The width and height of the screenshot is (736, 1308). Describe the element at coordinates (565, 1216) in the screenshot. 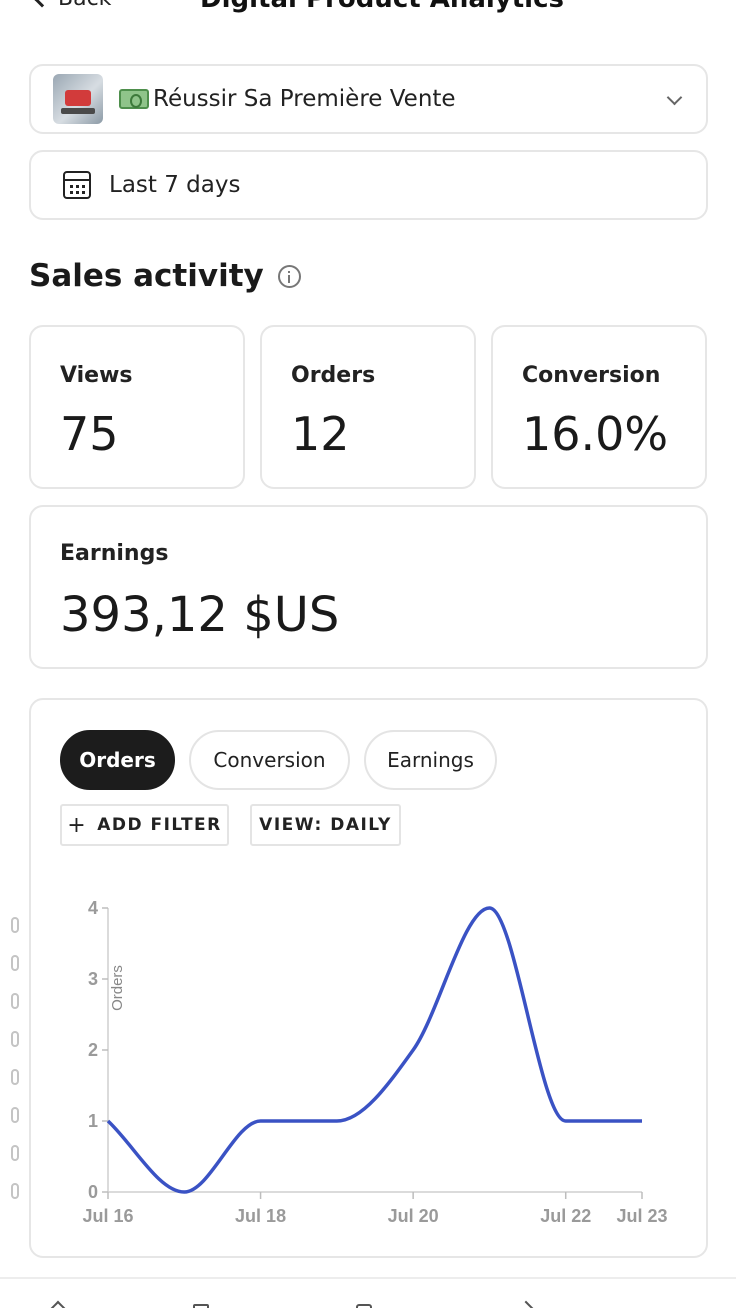

I see `x-tick-label: Jul 22` at that location.